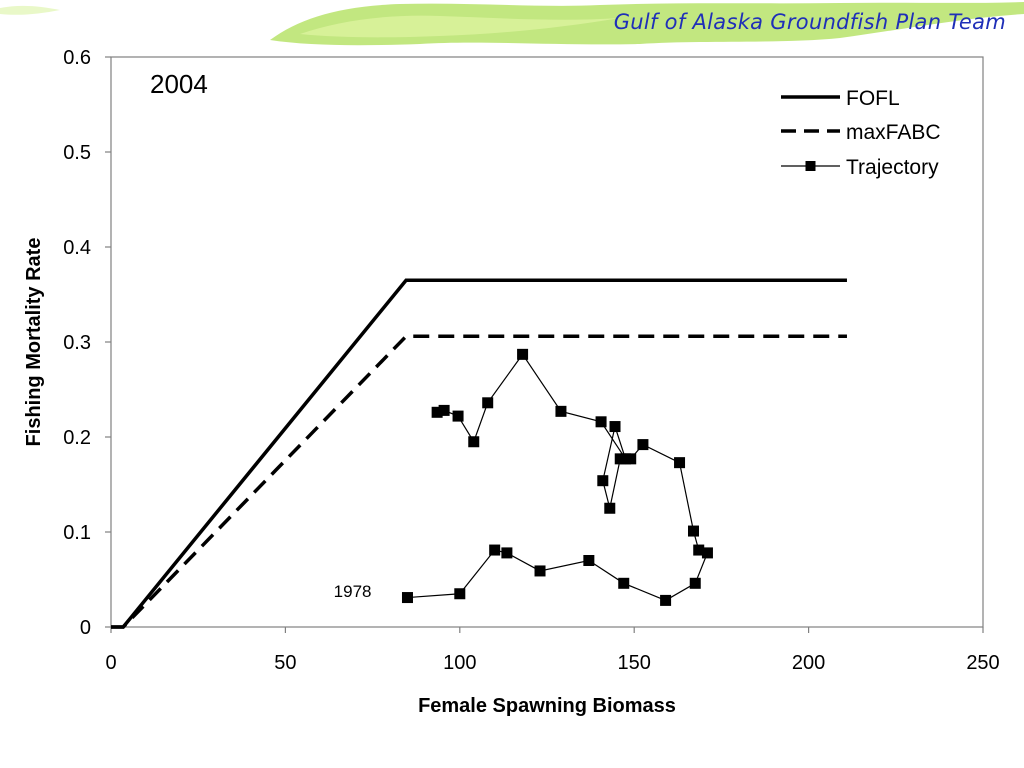  I want to click on x-axis-ticks: 0 50 100 150 200 250, so click(552, 650).